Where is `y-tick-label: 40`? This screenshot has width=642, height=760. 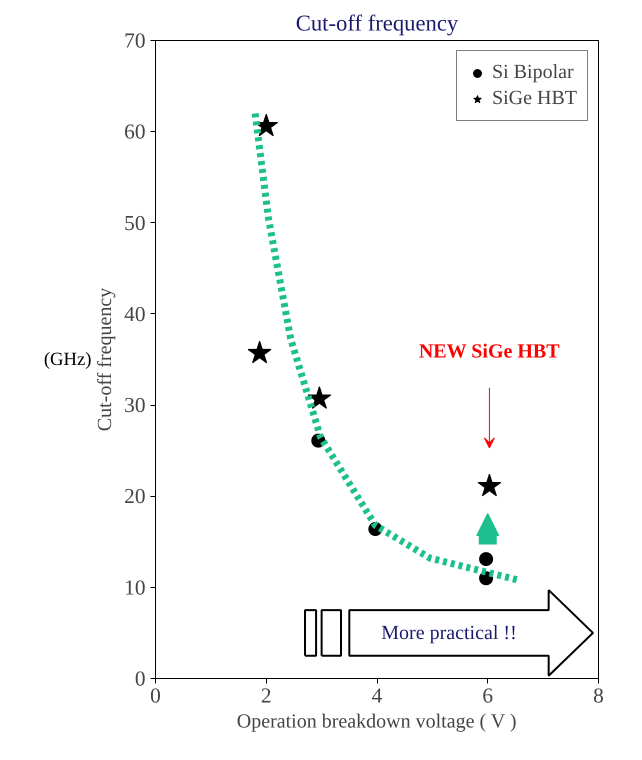 y-tick-label: 40 is located at coordinates (135, 314).